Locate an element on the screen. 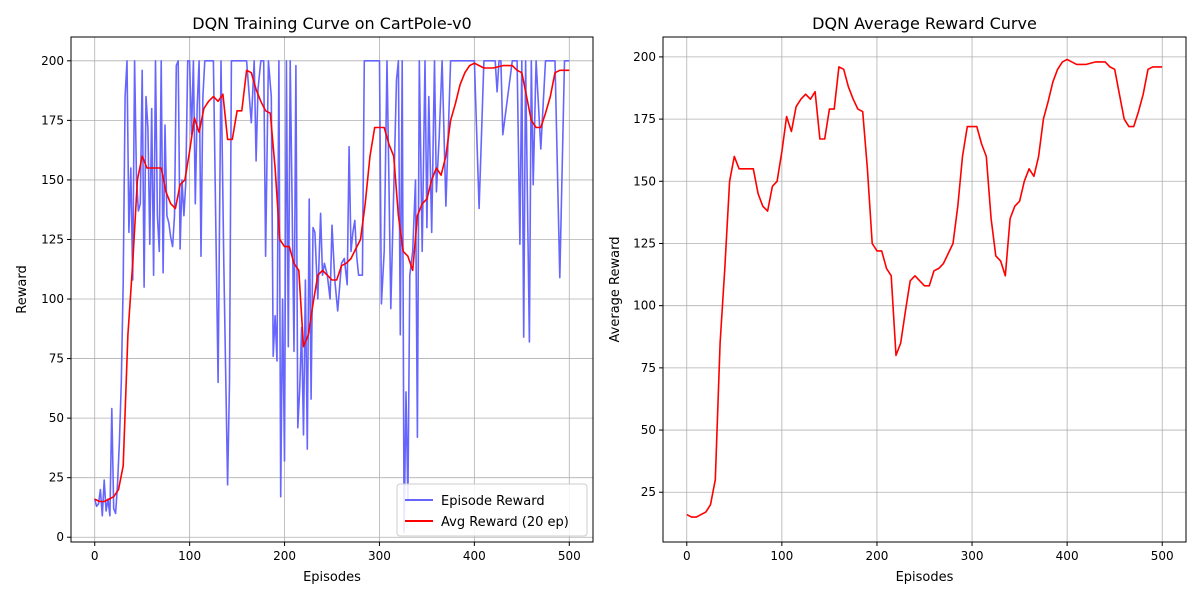 The width and height of the screenshot is (1200, 600). left-ytick-label: 100 is located at coordinates (52, 299).